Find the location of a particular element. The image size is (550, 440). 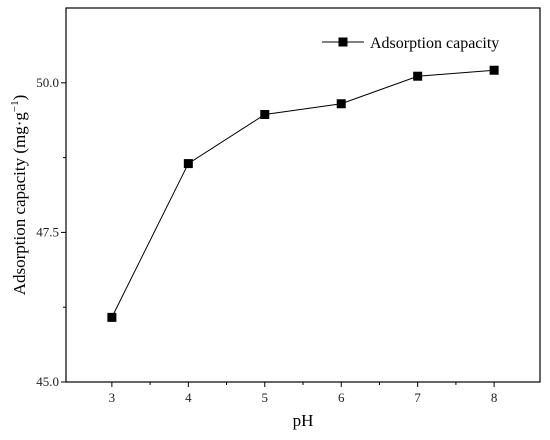

legend: Adsorption capacity is located at coordinates (410, 43).